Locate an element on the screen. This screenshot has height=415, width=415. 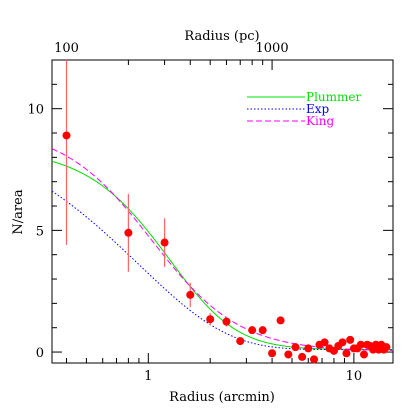
legend-label-exp: Exp is located at coordinates (318, 109).